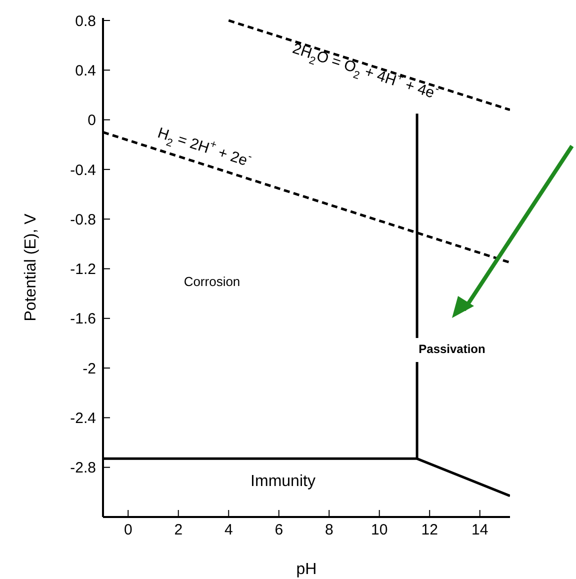  What do you see at coordinates (429, 530) in the screenshot?
I see `x-tick-label: 12` at bounding box center [429, 530].